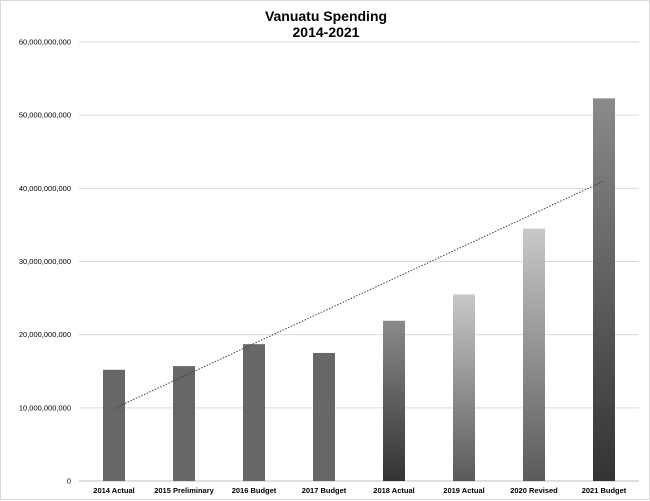  I want to click on x-tick-label: 2021 Budget, so click(604, 490).